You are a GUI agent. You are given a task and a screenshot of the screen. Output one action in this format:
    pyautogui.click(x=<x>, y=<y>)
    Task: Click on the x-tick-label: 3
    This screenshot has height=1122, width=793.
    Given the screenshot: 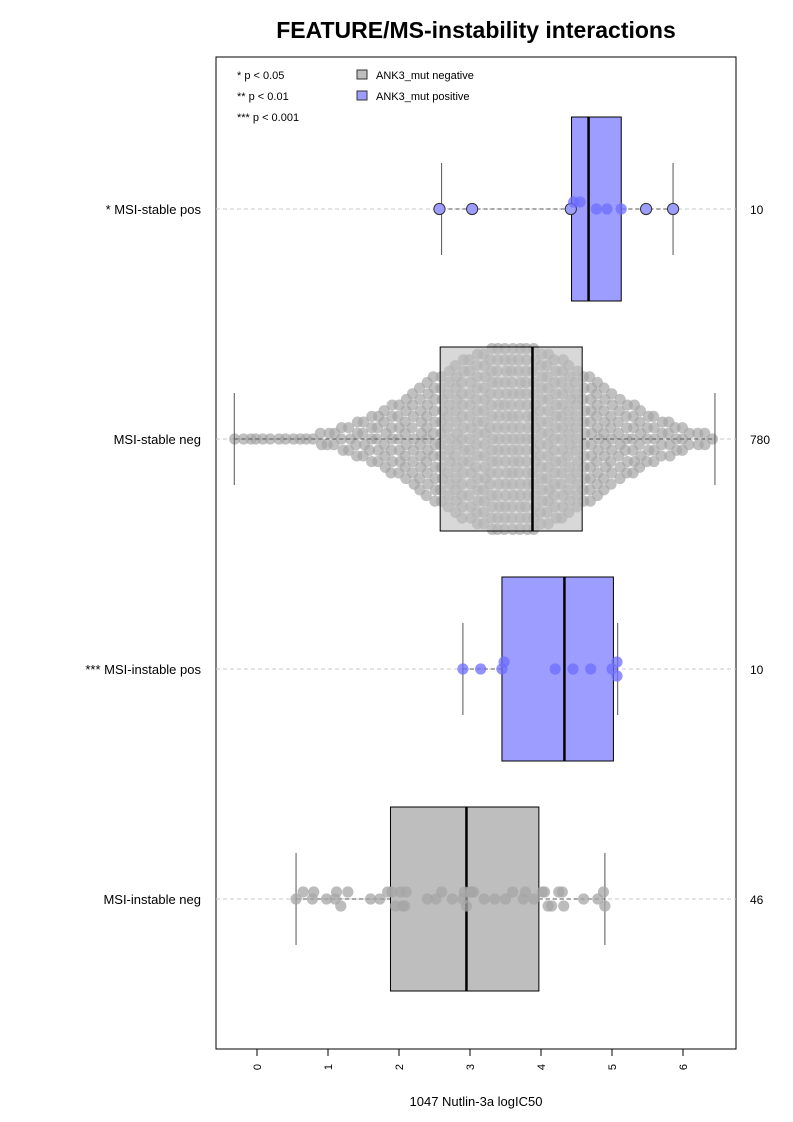 What is the action you would take?
    pyautogui.click(x=471, y=1067)
    